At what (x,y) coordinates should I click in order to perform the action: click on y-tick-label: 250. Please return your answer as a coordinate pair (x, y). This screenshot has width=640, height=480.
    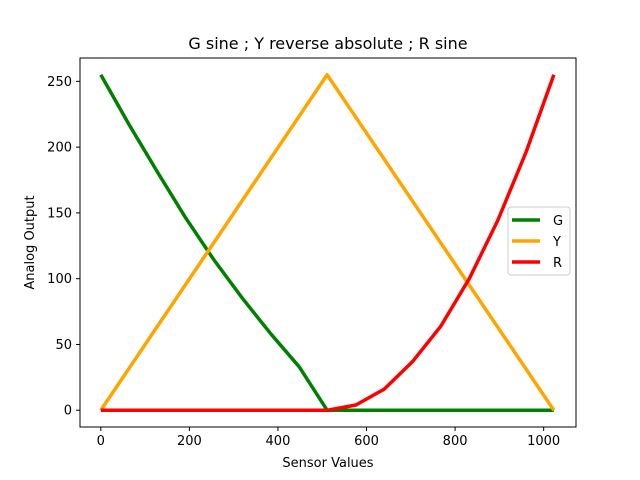
    Looking at the image, I should click on (59, 82).